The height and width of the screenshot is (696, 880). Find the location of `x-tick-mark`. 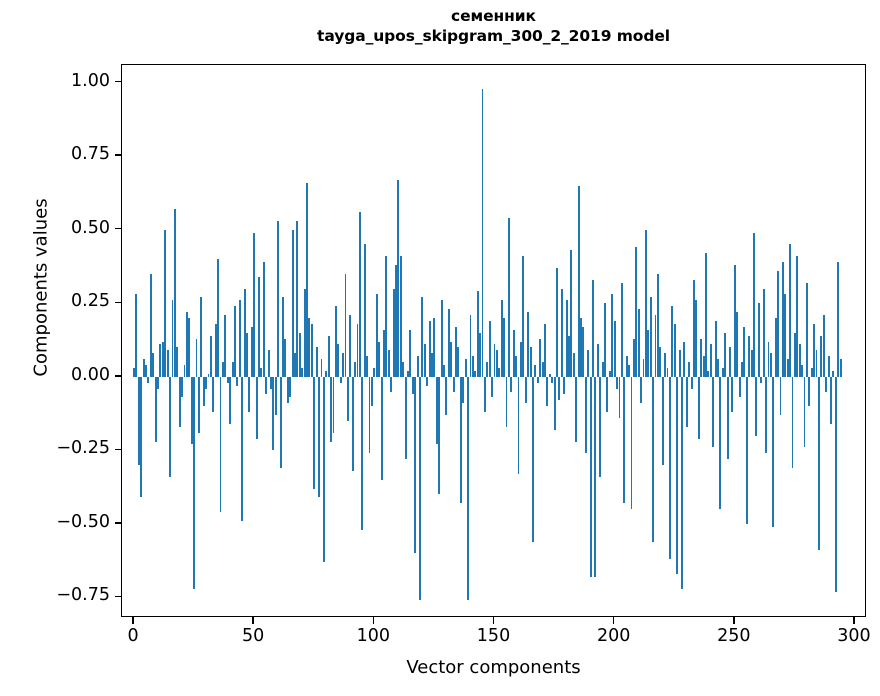

x-tick-mark is located at coordinates (734, 620).